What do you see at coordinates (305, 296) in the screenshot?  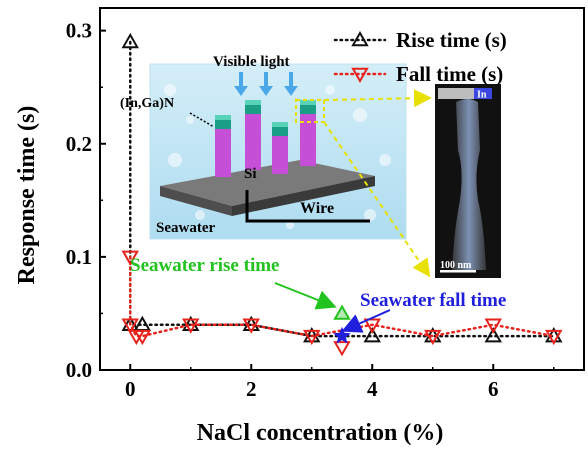 I see `seawater-rise-arrow` at bounding box center [305, 296].